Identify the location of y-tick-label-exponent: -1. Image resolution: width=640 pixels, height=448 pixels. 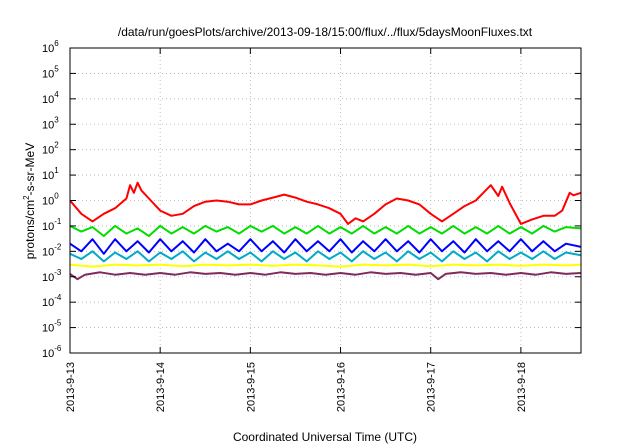
(58, 221).